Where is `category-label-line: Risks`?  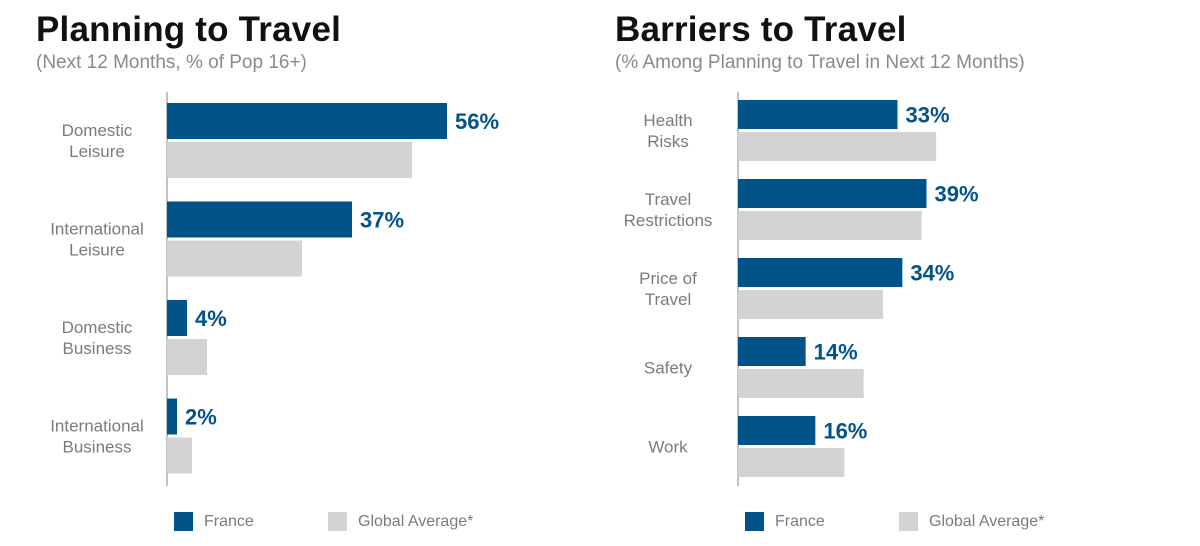 category-label-line: Risks is located at coordinates (668, 141).